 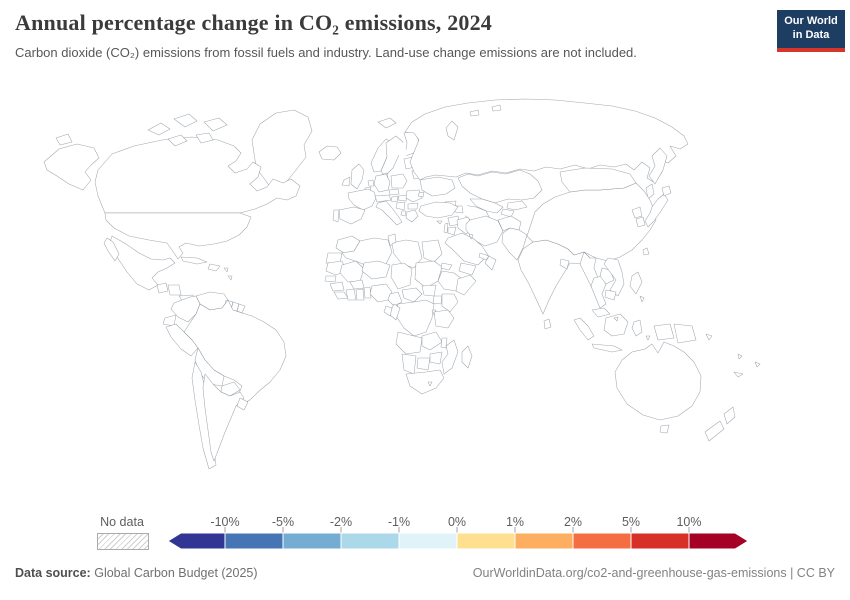 What do you see at coordinates (729, 415) in the screenshot?
I see `region-new-zealand-north: New Zealand` at bounding box center [729, 415].